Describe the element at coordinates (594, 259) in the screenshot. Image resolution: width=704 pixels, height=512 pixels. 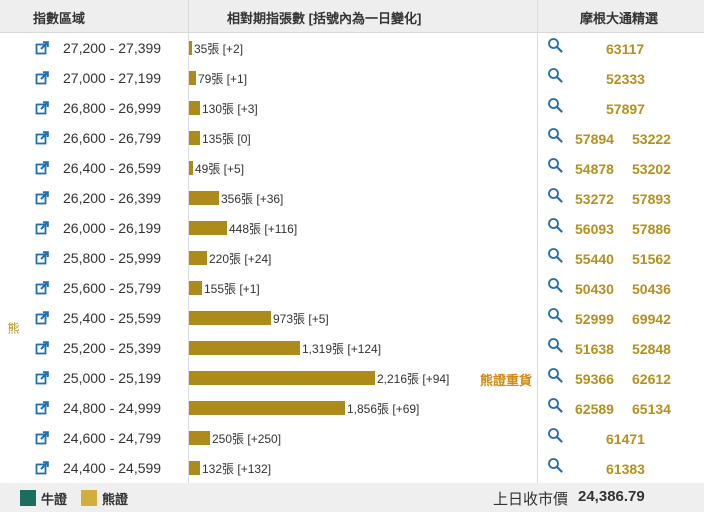
I see `warrant-code-link: 55440` at that location.